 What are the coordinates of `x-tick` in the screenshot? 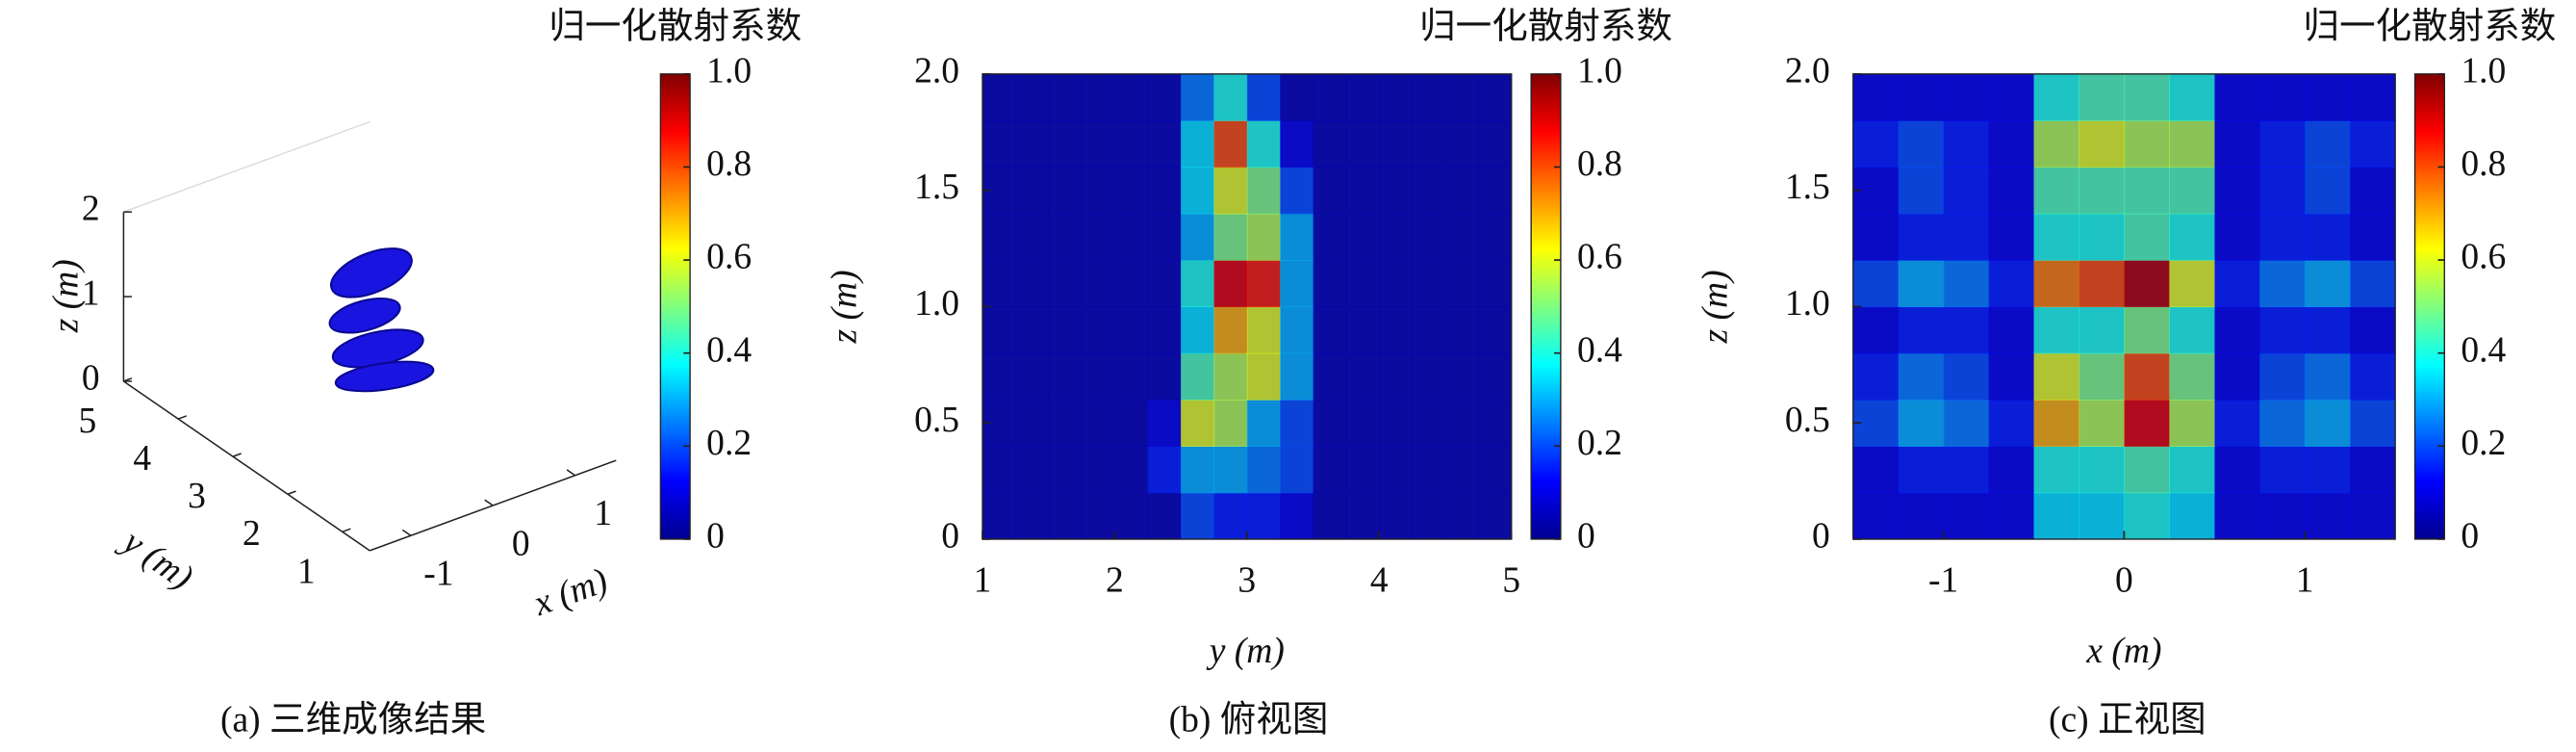 It's located at (571, 473).